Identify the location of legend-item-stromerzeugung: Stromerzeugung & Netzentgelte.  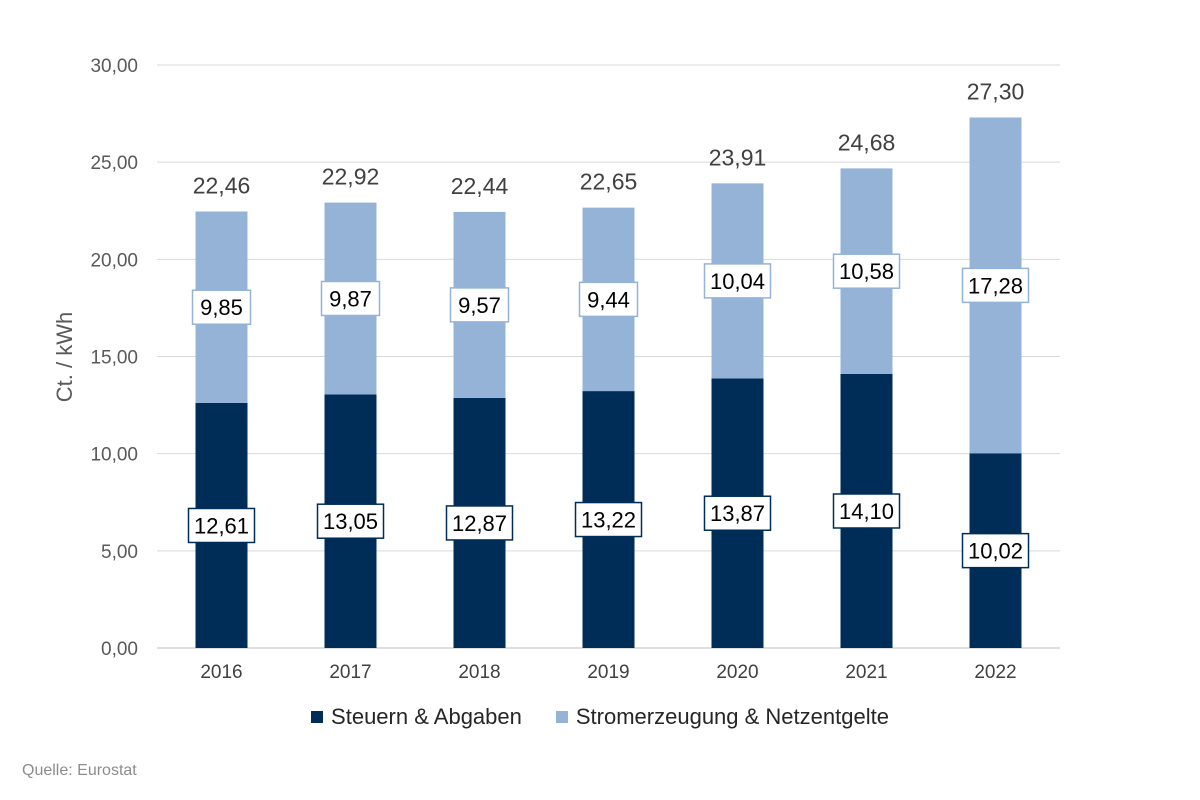
(722, 717).